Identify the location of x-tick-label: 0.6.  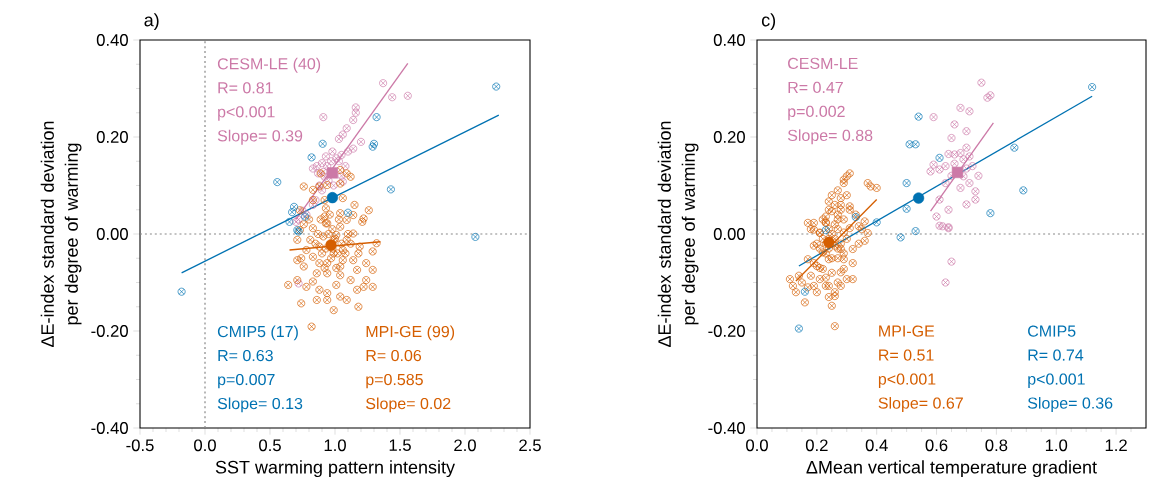
(936, 445).